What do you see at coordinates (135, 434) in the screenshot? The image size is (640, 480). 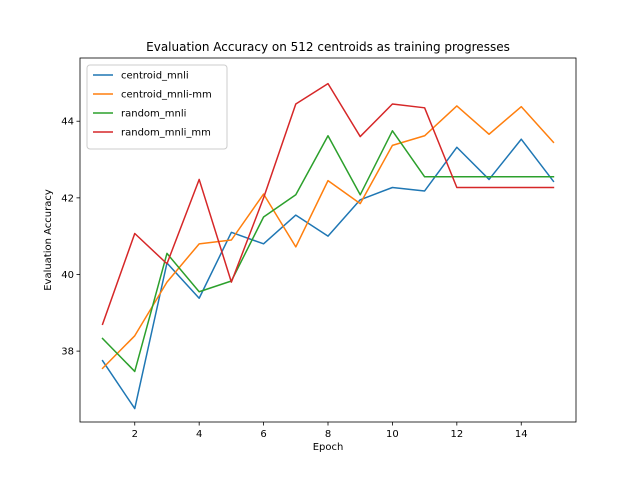 I see `x-tick-label: 2` at bounding box center [135, 434].